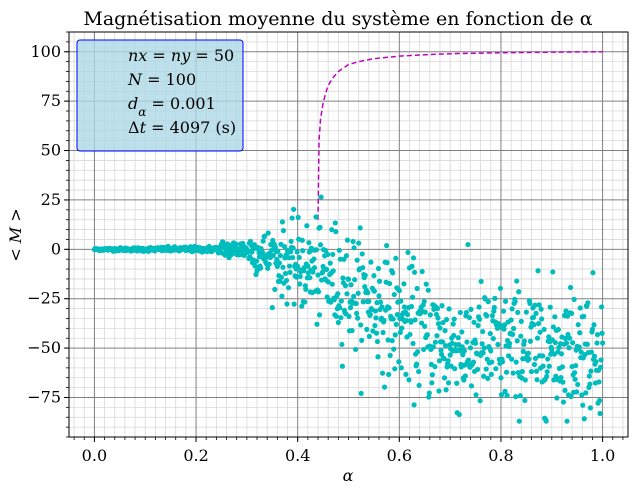 Image resolution: width=637 pixels, height=491 pixels. I want to click on y-tick-label: 75, so click(51, 100).